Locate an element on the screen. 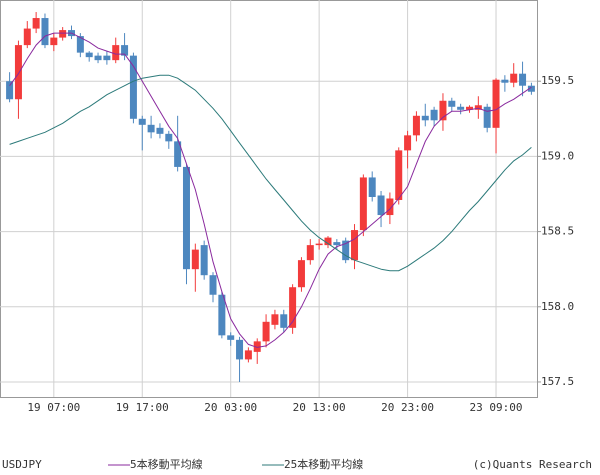 This screenshot has width=600, height=475. y-tick-label: 158.5 is located at coordinates (557, 231).